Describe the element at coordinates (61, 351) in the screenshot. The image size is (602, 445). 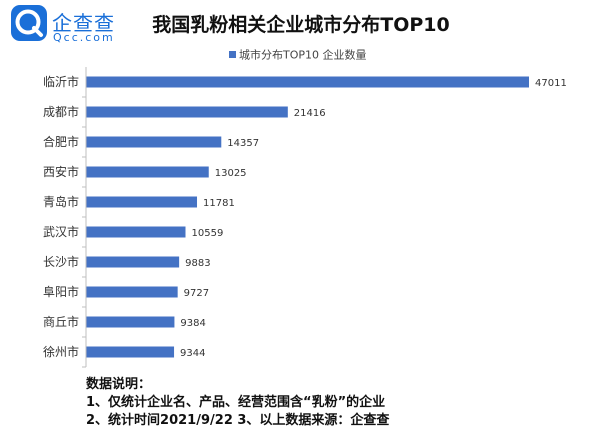
I see `category-label: 徐州市` at that location.